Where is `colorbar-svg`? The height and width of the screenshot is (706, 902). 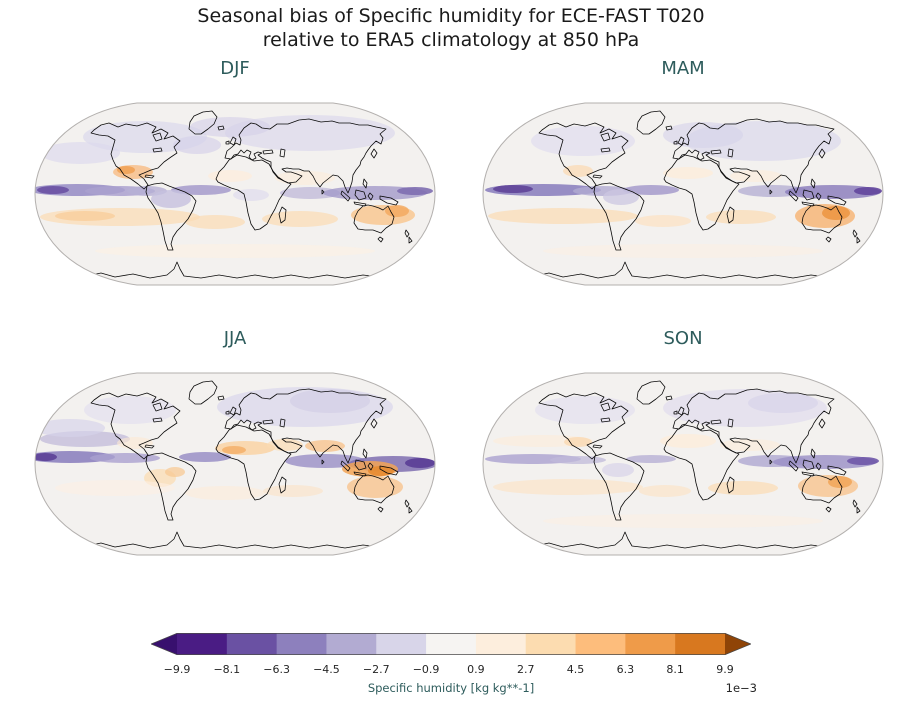 colorbar-svg is located at coordinates (451, 643).